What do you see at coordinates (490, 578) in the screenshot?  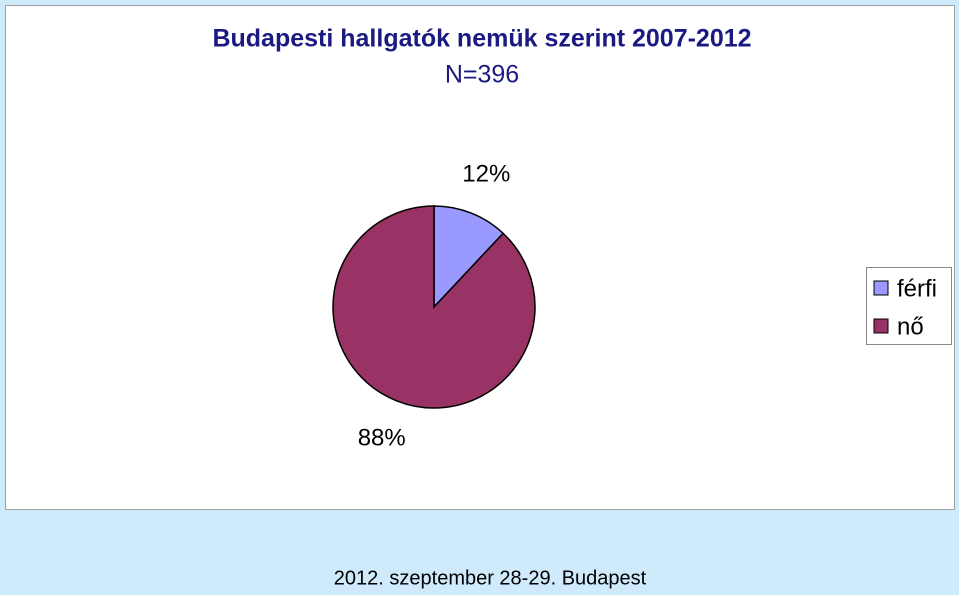 I see `footer: 2012. szeptember 28-29. Budapest` at bounding box center [490, 578].